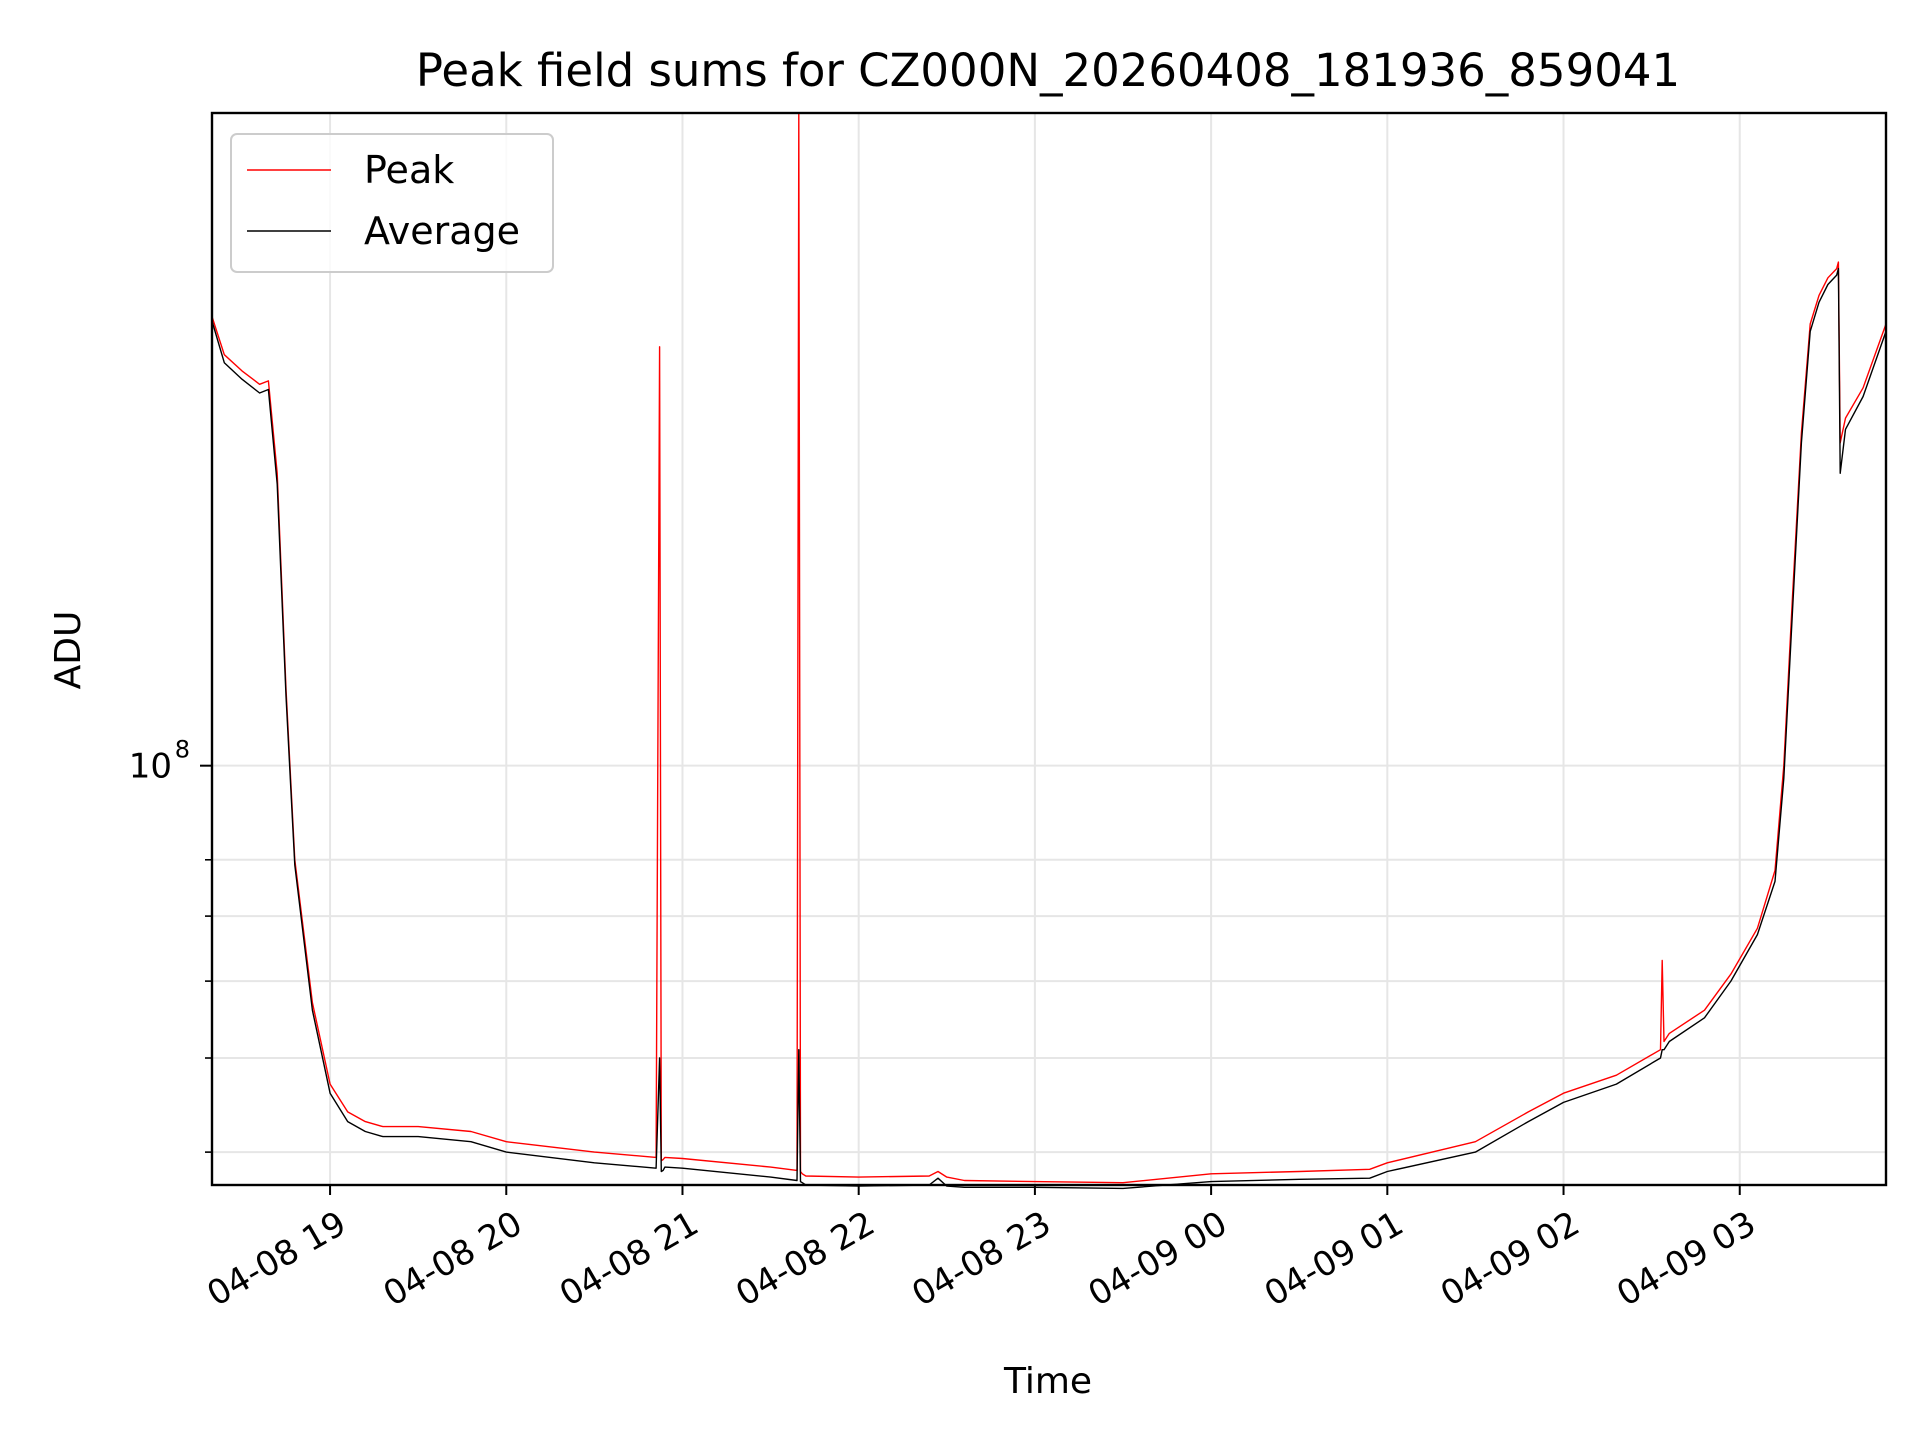  I want to click on legend-label-peak: Peak, so click(409, 170).